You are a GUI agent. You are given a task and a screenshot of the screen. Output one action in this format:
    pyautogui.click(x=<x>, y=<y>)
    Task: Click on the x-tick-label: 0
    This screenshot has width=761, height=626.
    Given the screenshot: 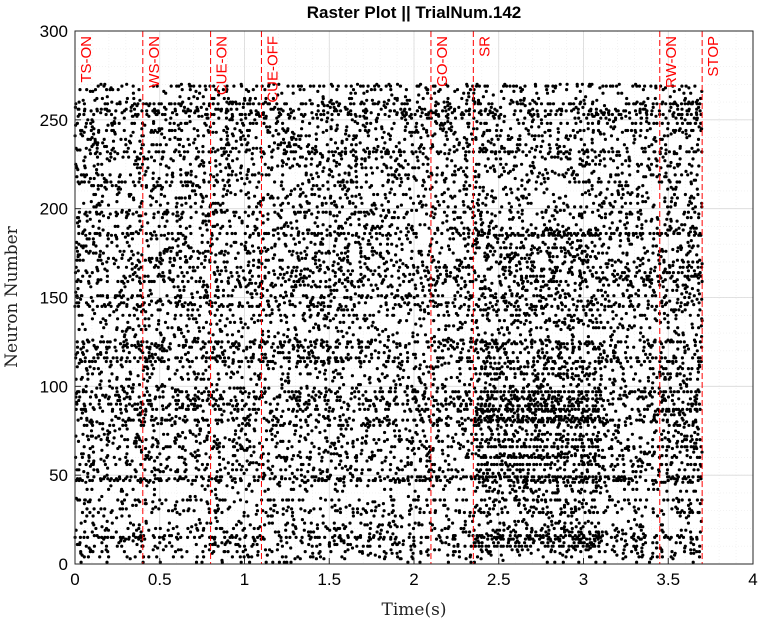 What is the action you would take?
    pyautogui.click(x=74, y=579)
    